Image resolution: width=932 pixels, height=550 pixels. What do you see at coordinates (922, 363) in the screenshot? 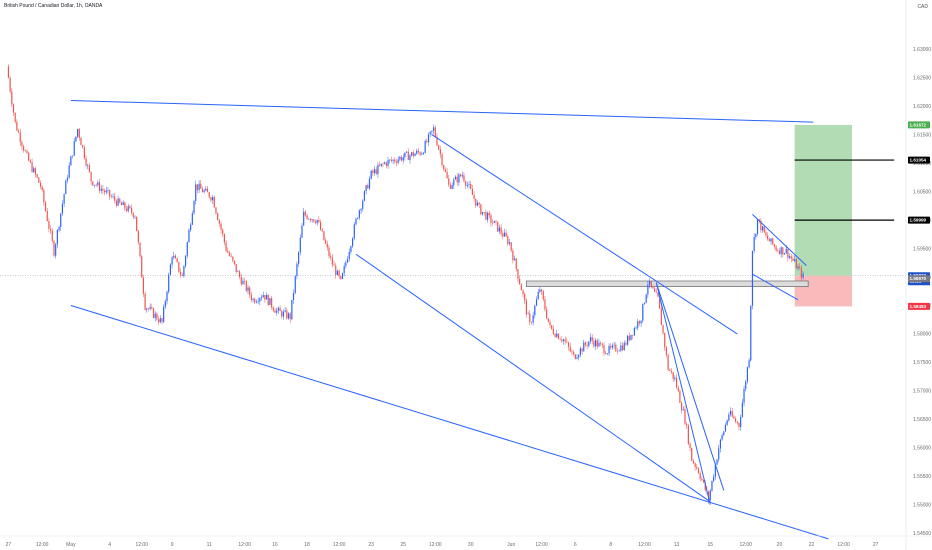
I see `y-tick-label: 1.57500` at bounding box center [922, 363].